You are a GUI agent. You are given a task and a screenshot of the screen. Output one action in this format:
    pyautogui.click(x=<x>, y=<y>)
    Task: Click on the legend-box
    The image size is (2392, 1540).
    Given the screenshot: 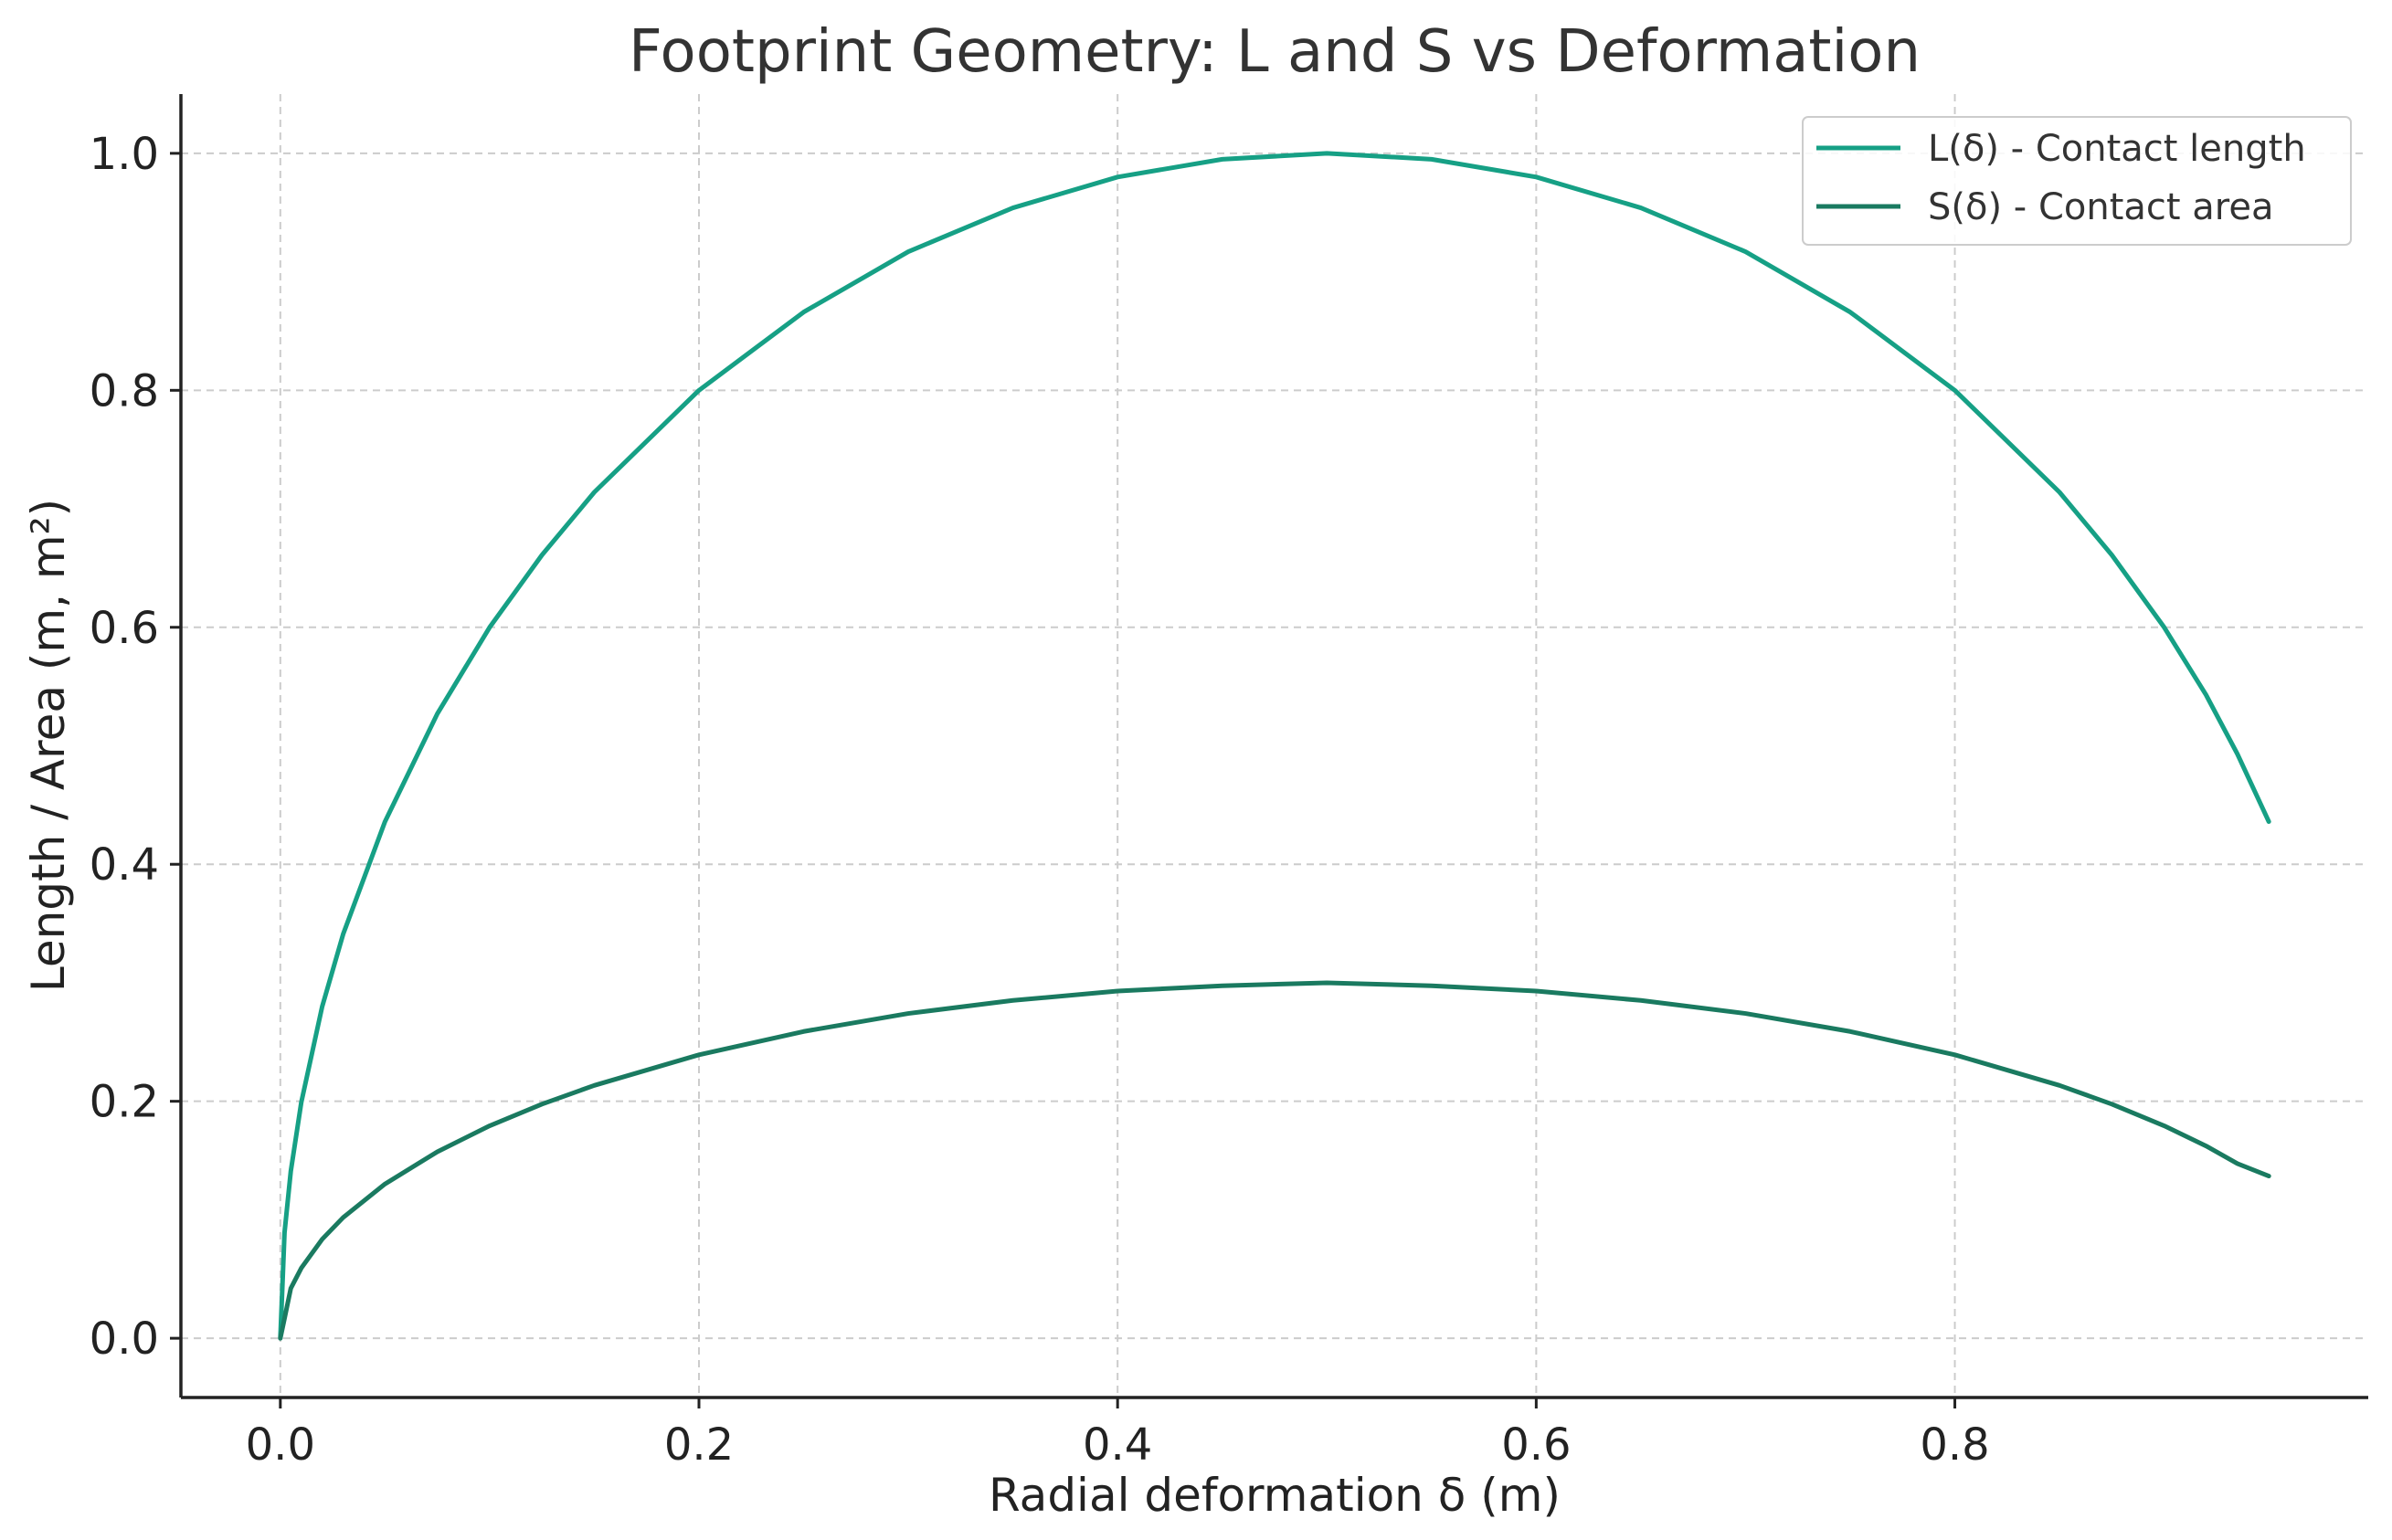 What is the action you would take?
    pyautogui.click(x=2077, y=181)
    